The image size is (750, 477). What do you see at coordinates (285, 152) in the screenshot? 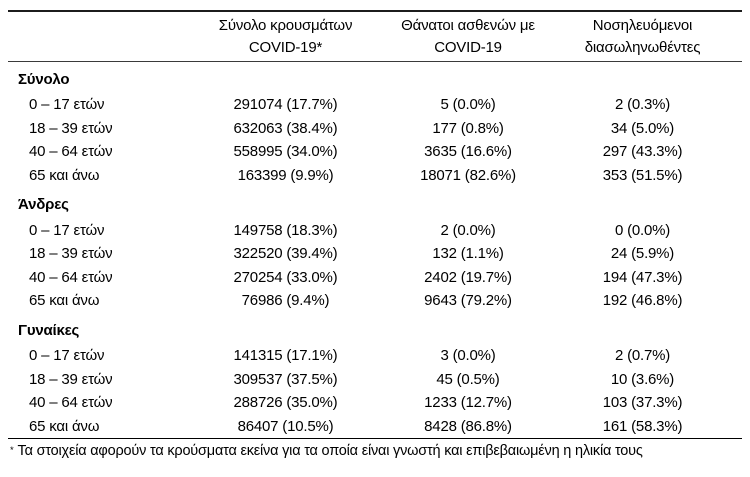
I see `cases-cell: 558995 (34.0%)` at bounding box center [285, 152].